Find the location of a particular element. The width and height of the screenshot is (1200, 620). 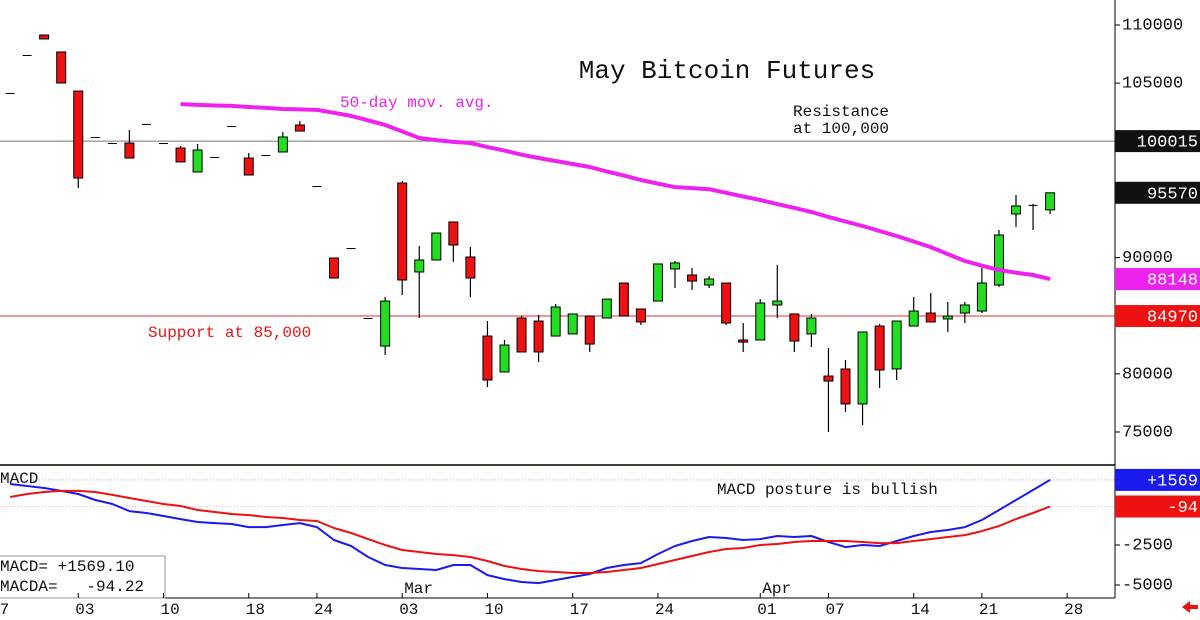

scroll-arrow is located at coordinates (1190, 607).